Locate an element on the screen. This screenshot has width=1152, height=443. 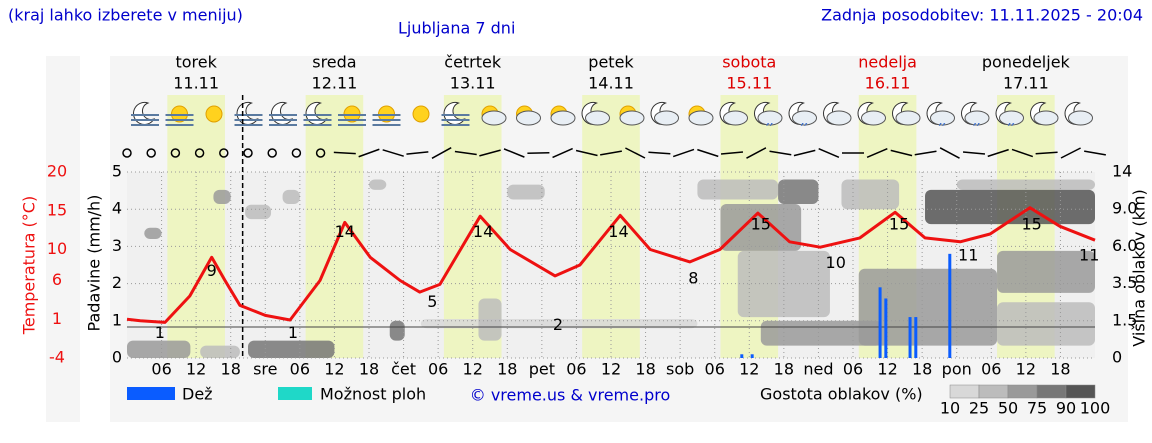
cloud-scale-label: 50 is located at coordinates (1008, 408).